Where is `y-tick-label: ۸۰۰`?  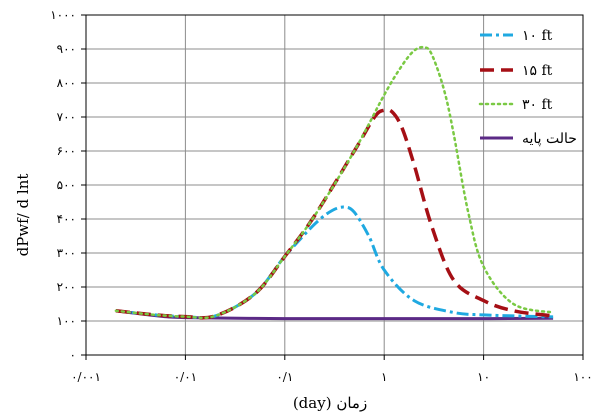
y-tick-label: ۸۰۰ is located at coordinates (66, 83).